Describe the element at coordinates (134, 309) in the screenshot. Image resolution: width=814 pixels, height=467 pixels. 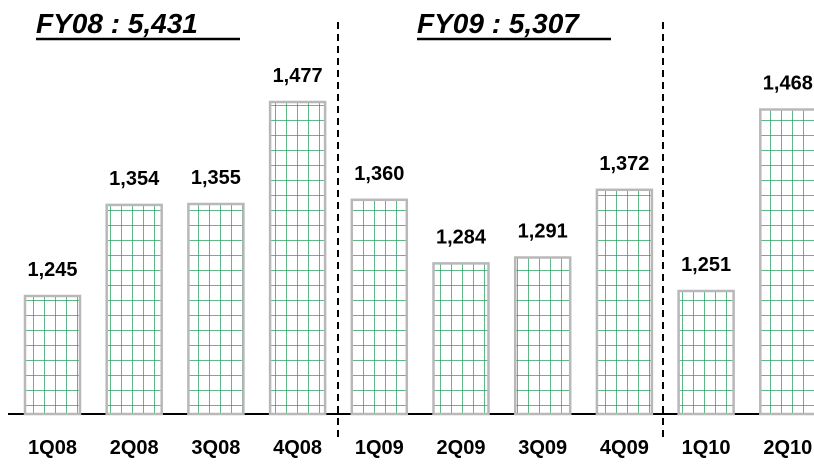
I see `bar-2q08` at that location.